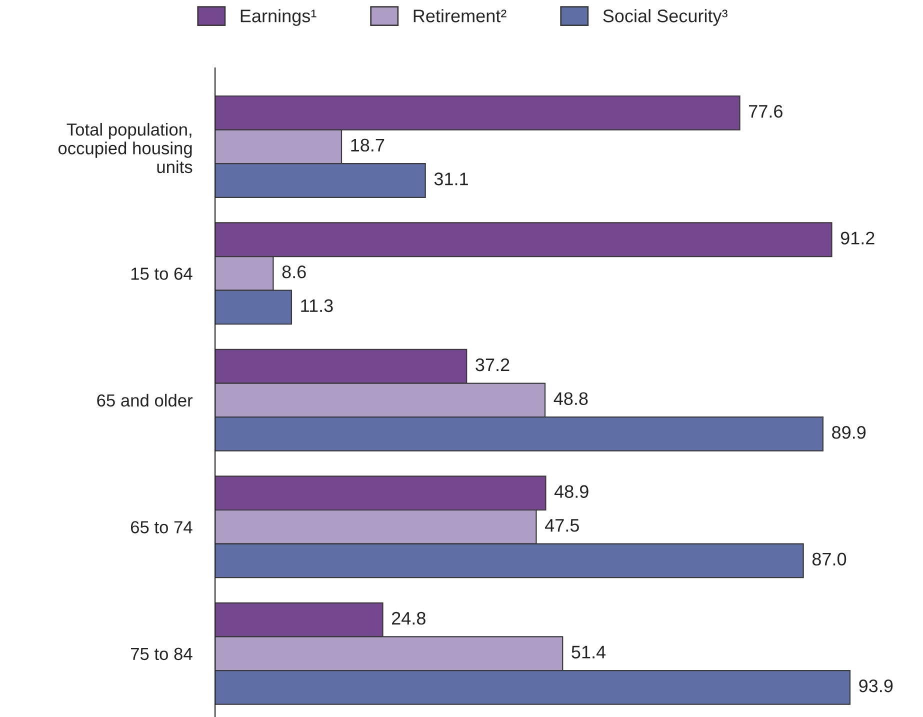 The height and width of the screenshot is (717, 923). Describe the element at coordinates (294, 271) in the screenshot. I see `data-label: 8.6` at that location.